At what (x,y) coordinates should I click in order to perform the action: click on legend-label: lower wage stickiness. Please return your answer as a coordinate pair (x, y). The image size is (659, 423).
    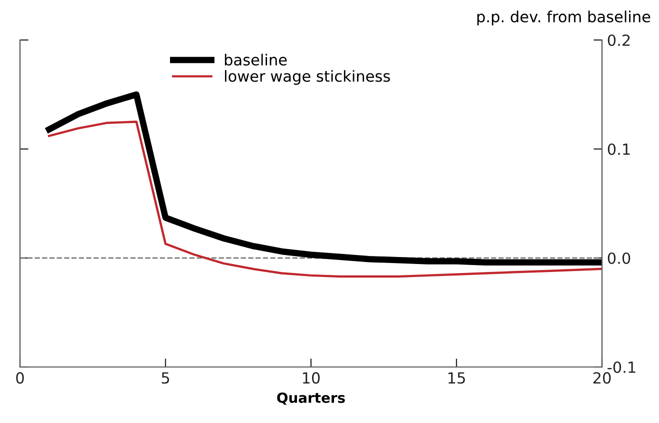
    Looking at the image, I should click on (307, 77).